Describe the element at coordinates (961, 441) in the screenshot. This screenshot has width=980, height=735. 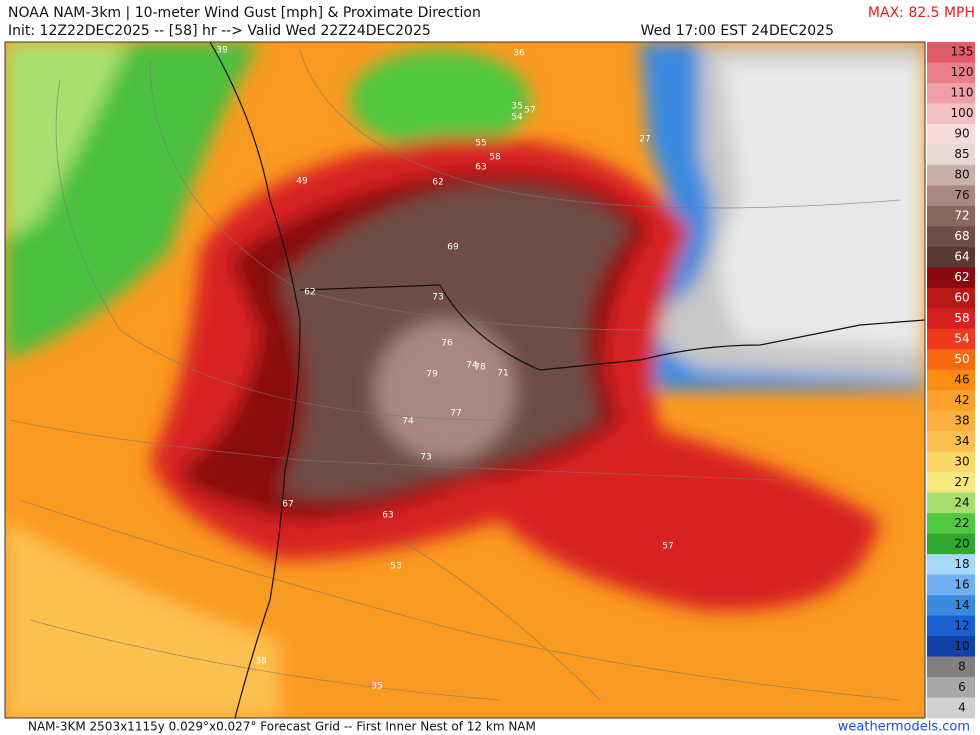
I see `colorbar-label: 34` at that location.